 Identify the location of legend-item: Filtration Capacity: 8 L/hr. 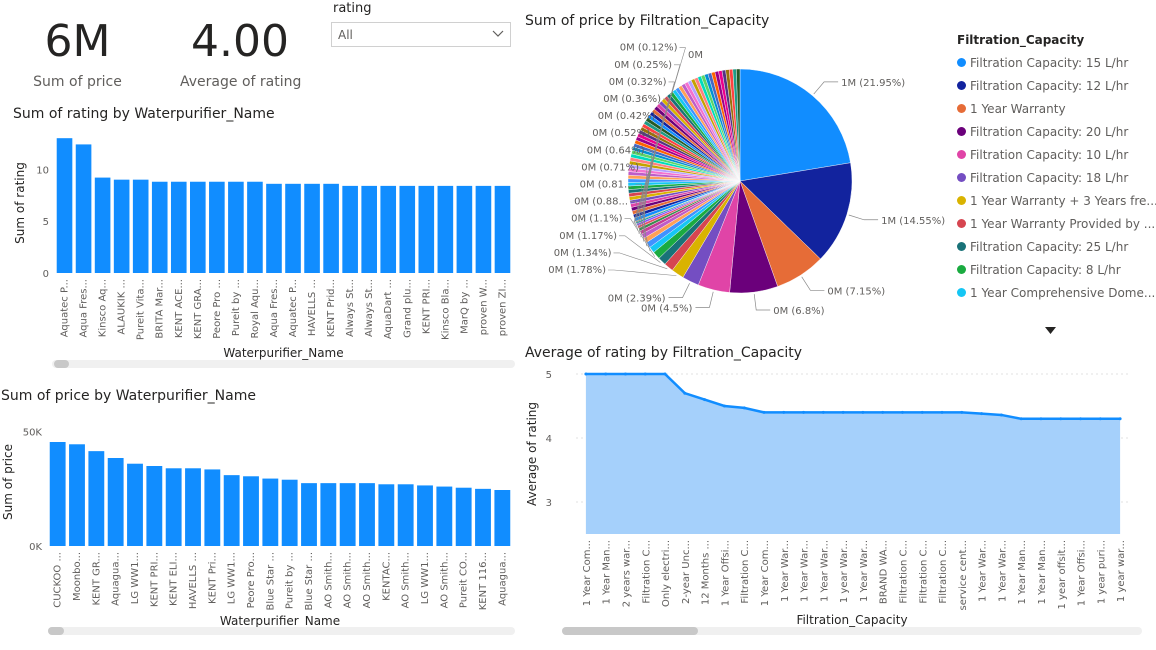
(1055, 269).